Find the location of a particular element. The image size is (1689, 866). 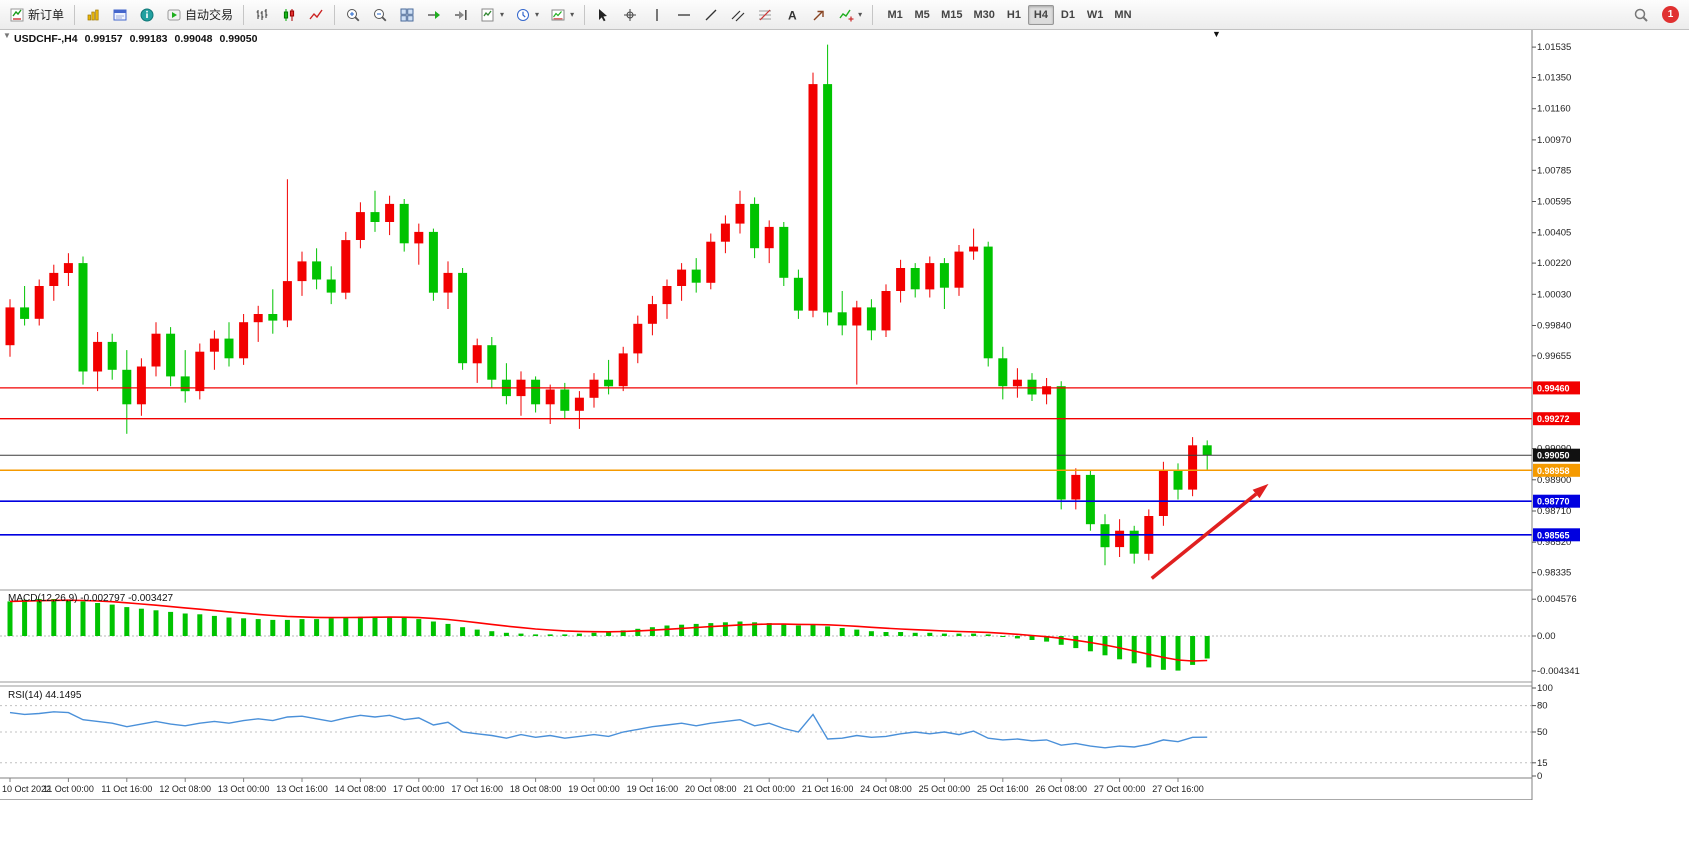

vertical-line-button is located at coordinates (657, 15).